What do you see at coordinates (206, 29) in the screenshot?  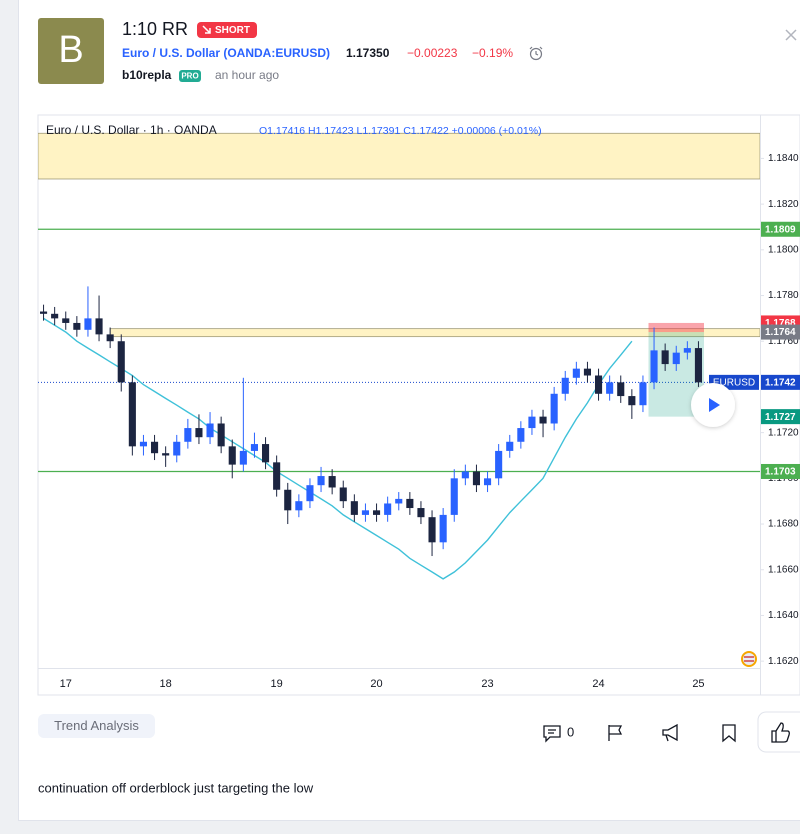 I see `short-icon` at bounding box center [206, 29].